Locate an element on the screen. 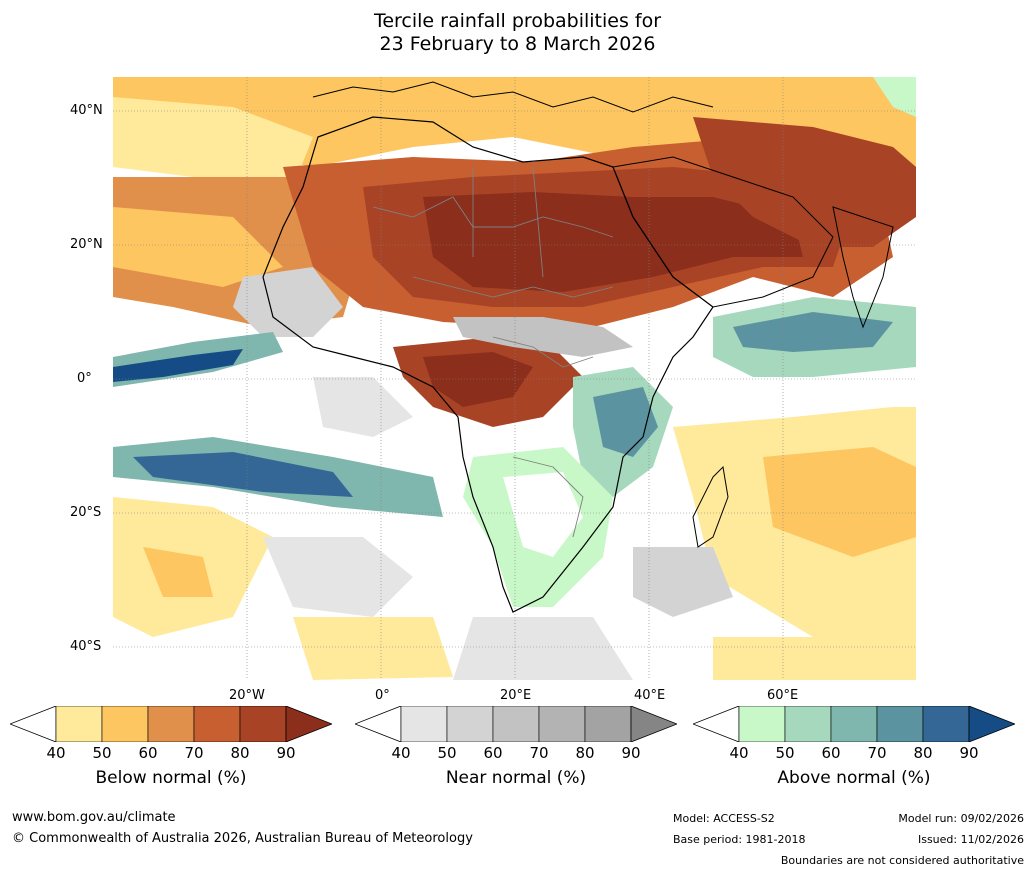 The width and height of the screenshot is (1035, 873). lat-label-40n: 40°N is located at coordinates (86, 110).